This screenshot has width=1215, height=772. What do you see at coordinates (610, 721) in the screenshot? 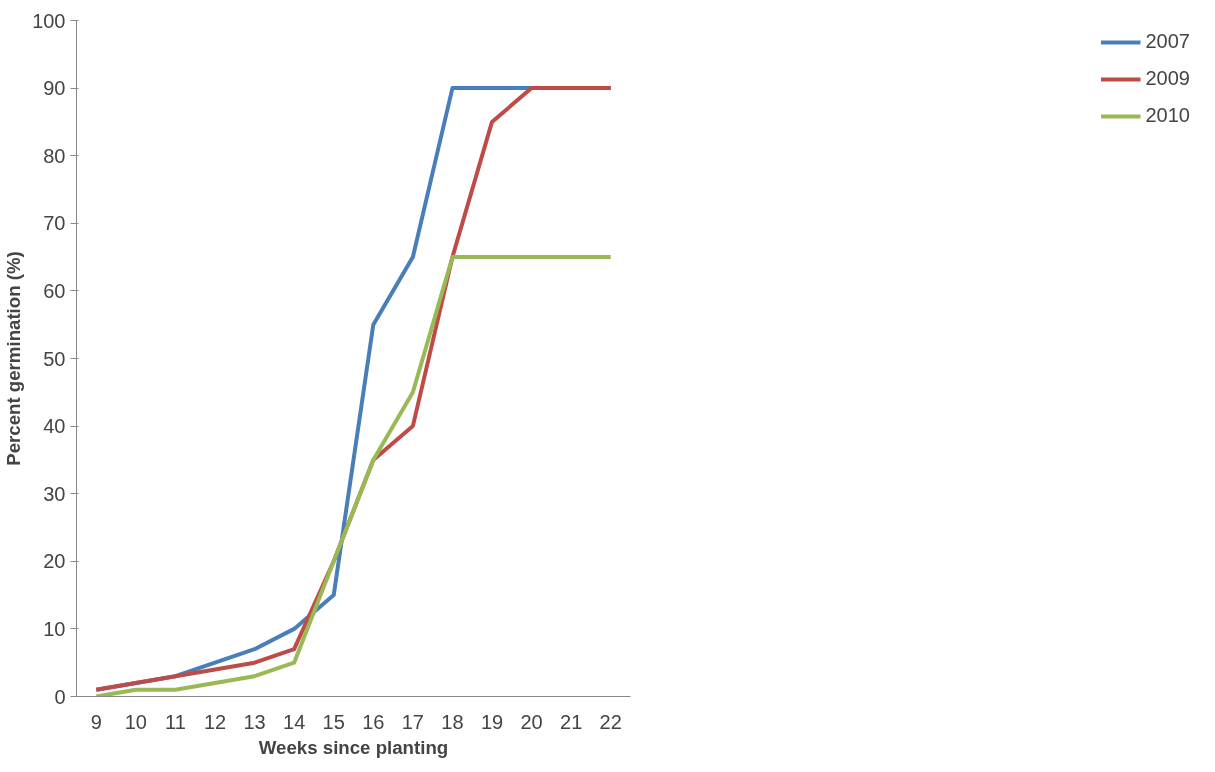
I see `x-tick-label: 22` at bounding box center [610, 721].